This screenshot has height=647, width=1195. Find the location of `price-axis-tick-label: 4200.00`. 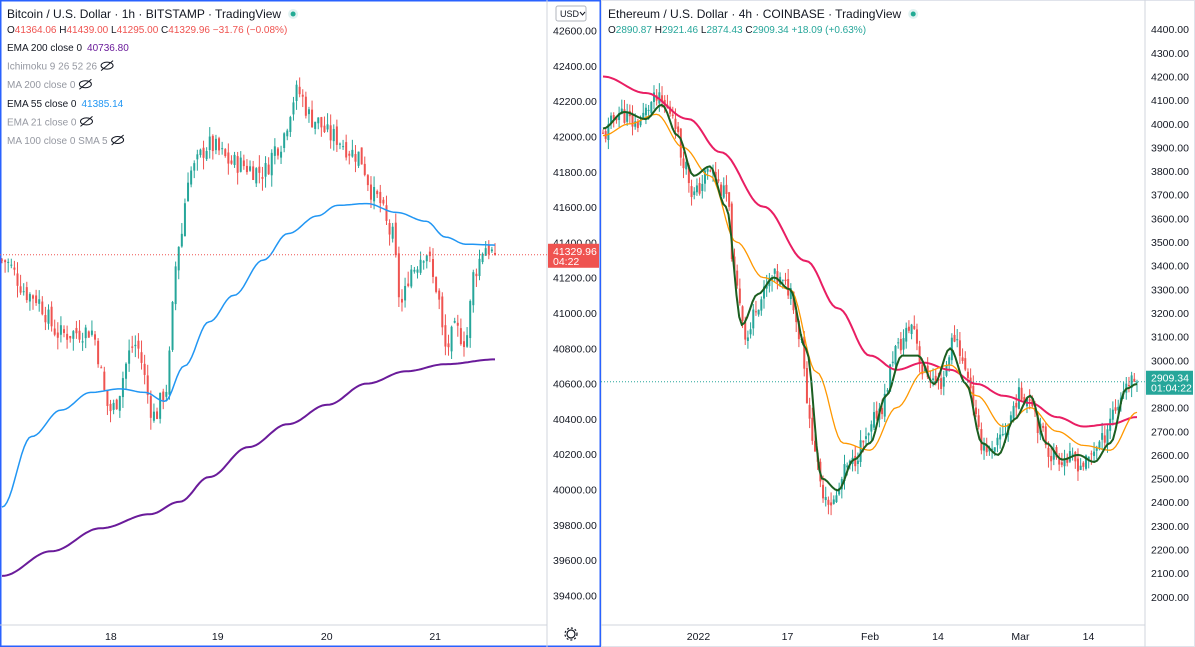

price-axis-tick-label: 4200.00 is located at coordinates (1170, 77).